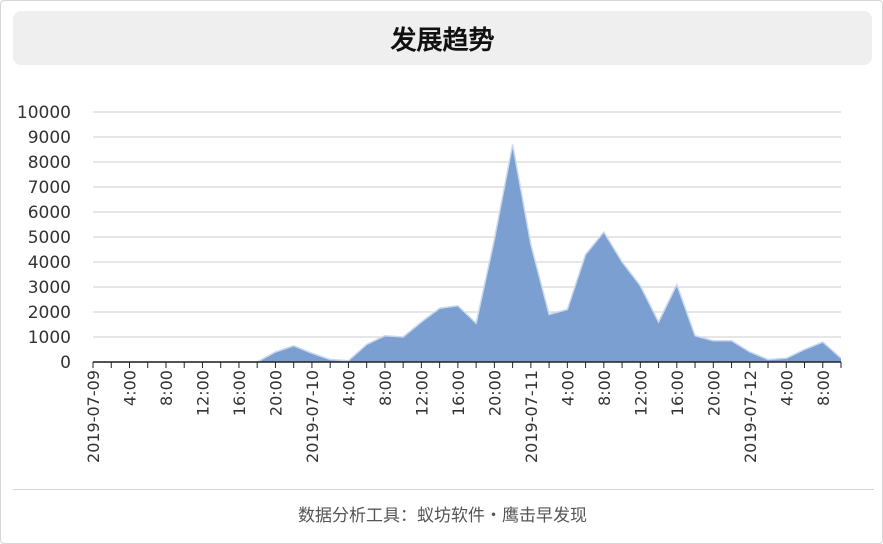 The image size is (883, 544). What do you see at coordinates (93, 416) in the screenshot?
I see `x-tick-label: 2019-07-09` at bounding box center [93, 416].